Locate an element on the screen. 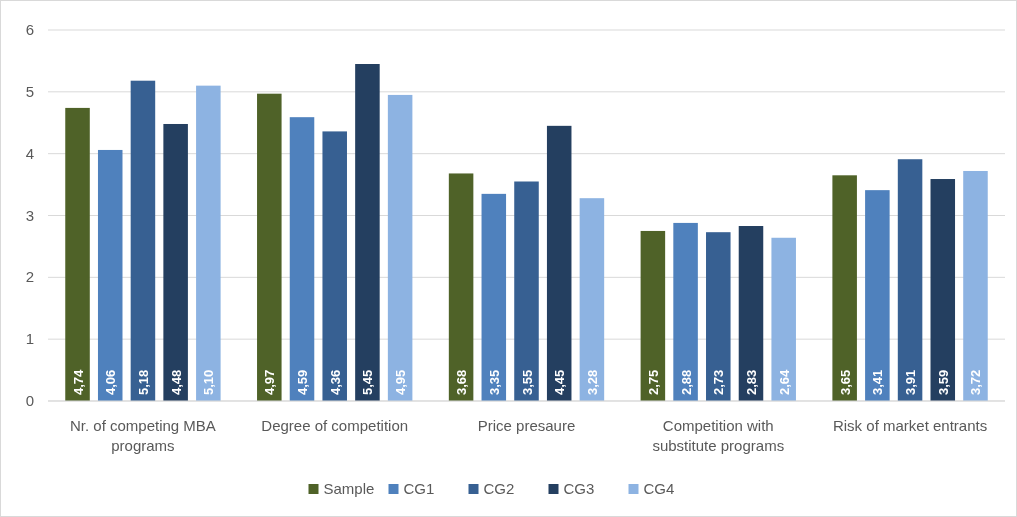 Image resolution: width=1017 pixels, height=517 pixels. data-label: 2,75 is located at coordinates (653, 382).